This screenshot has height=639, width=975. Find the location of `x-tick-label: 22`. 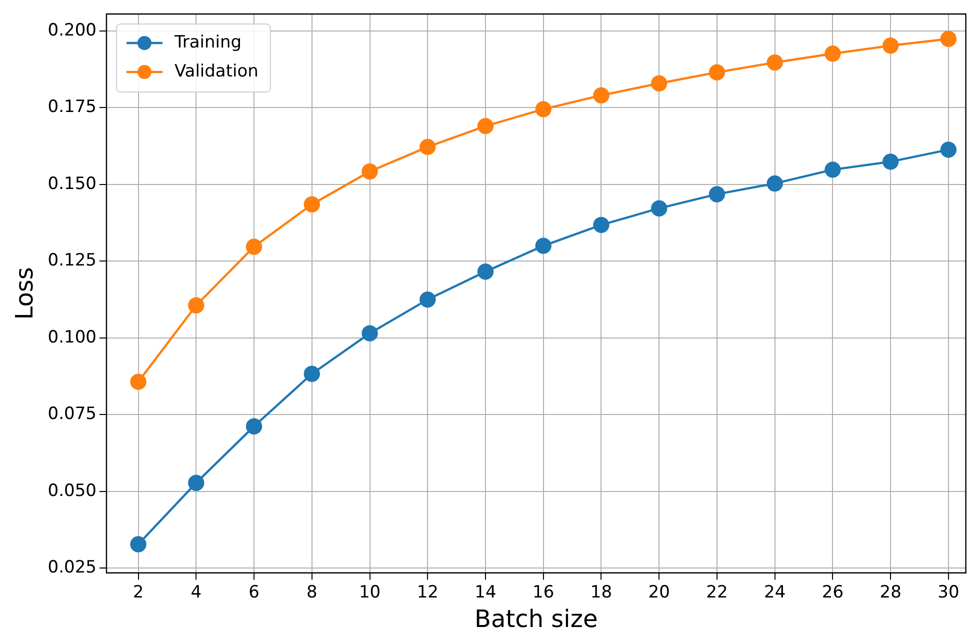

x-tick-label: 22 is located at coordinates (717, 592).